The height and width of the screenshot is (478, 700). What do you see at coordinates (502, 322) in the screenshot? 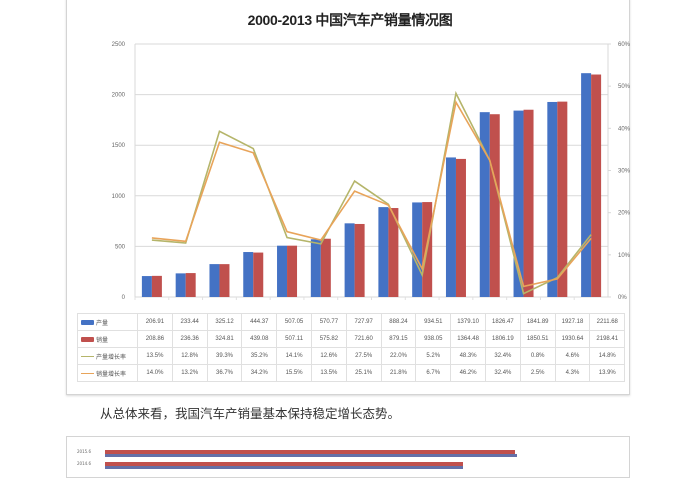
I see `table-cell: 1826.47` at bounding box center [502, 322].